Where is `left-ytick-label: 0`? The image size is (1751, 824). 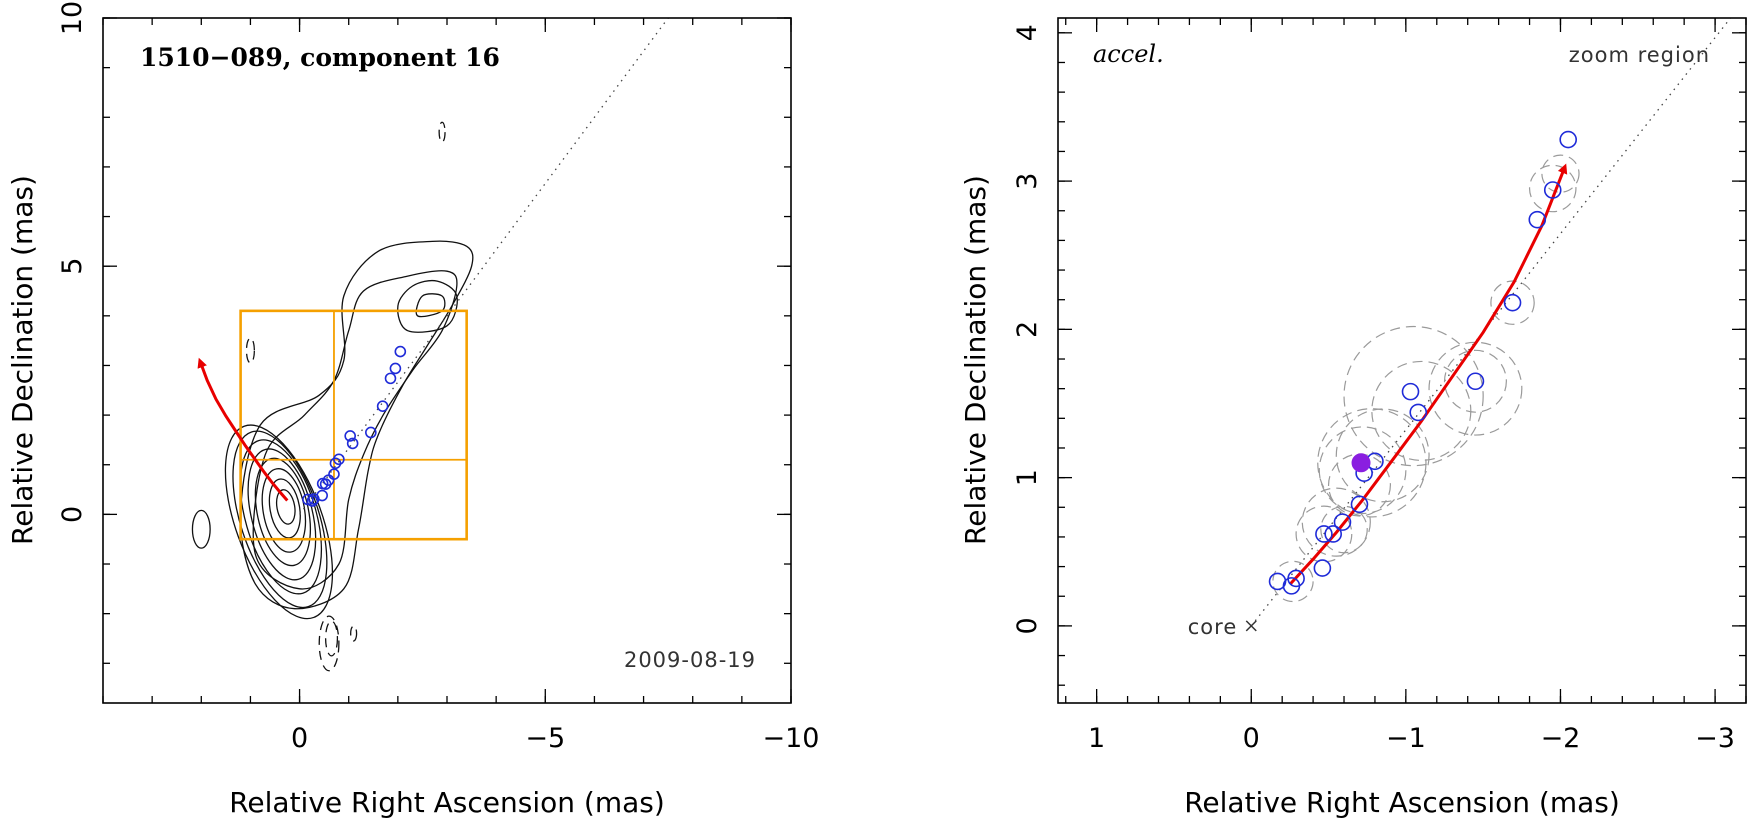 left-ytick-label: 0 is located at coordinates (72, 514).